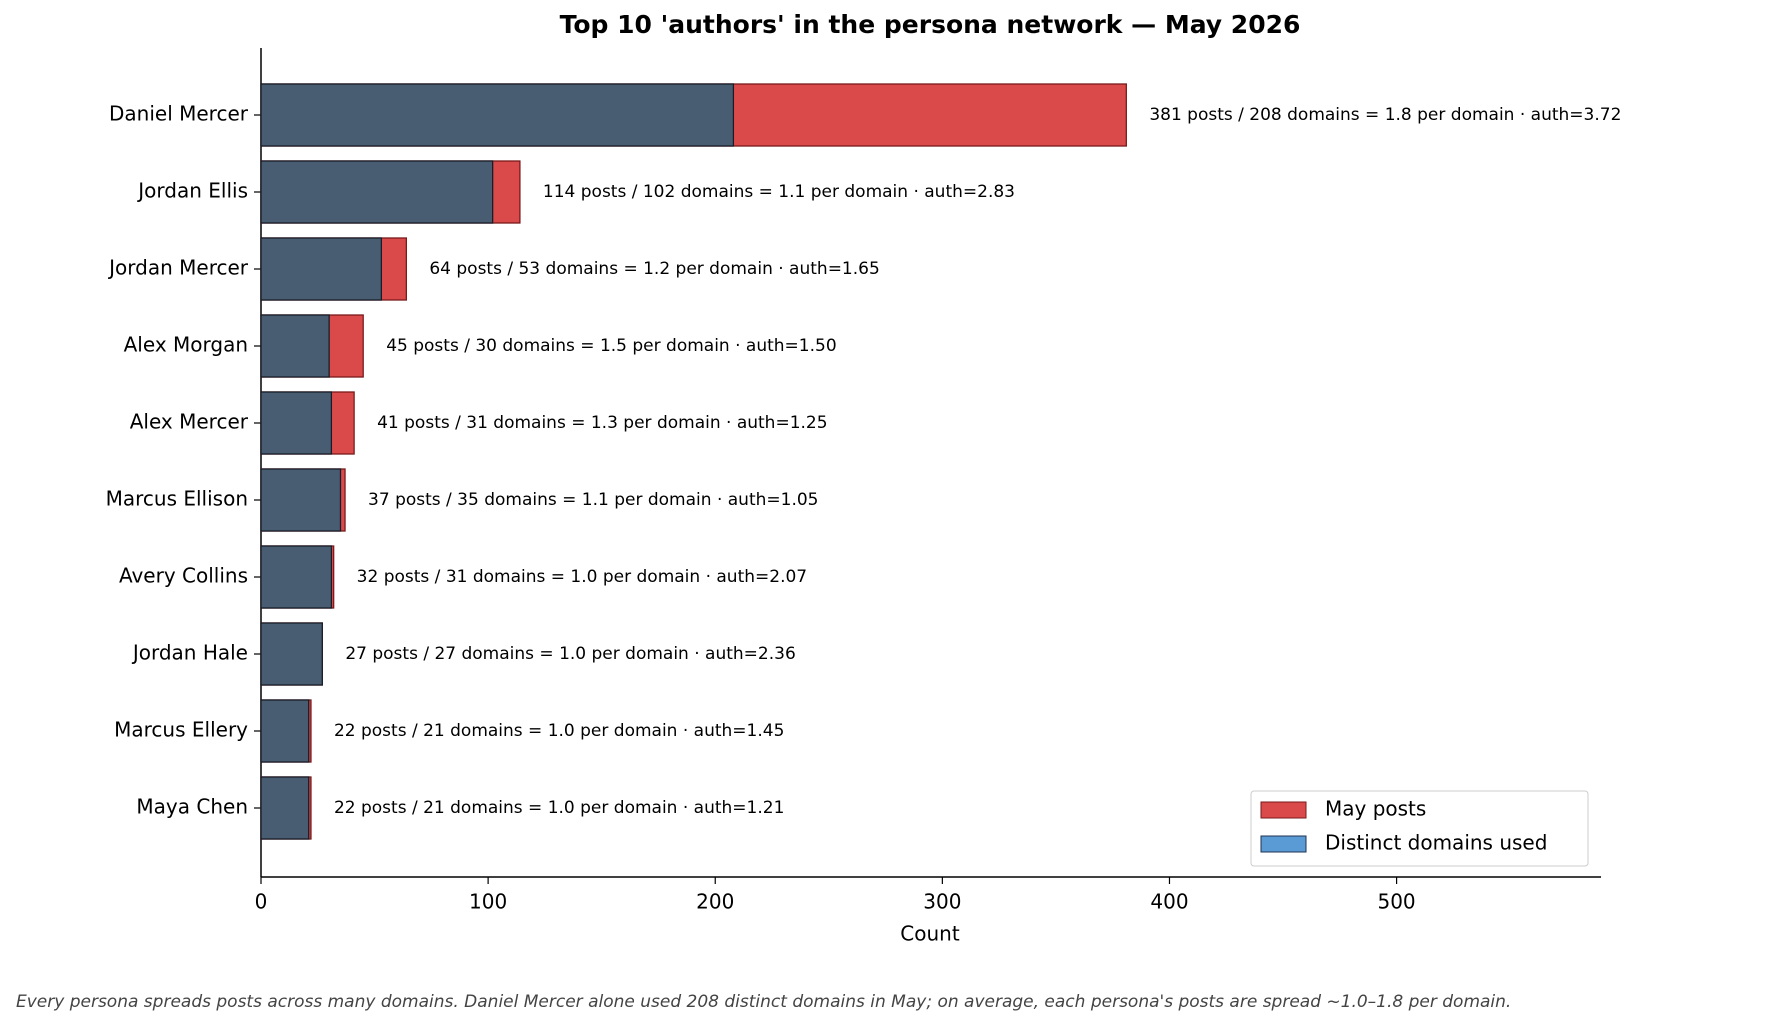  I want to click on y-tick-label: Jordan Mercer, so click(178, 268).